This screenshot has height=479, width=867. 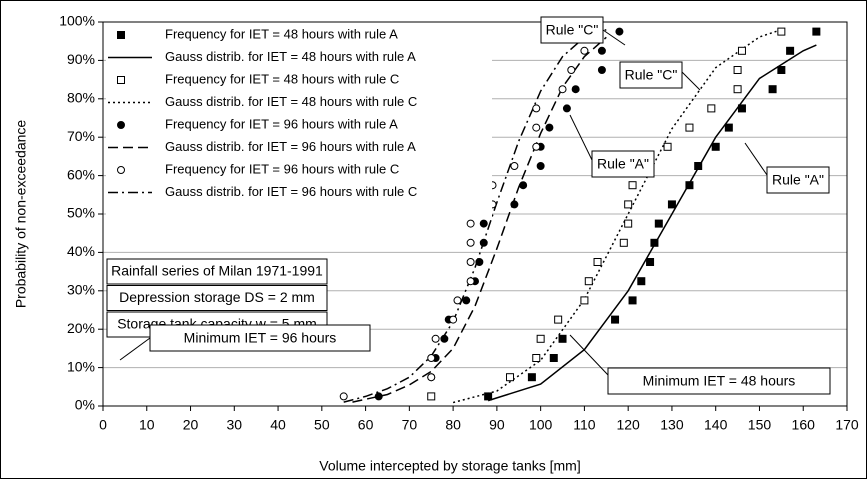 What do you see at coordinates (282, 78) in the screenshot?
I see `legend-label: Frequency for IET = 48 hours with rule C` at bounding box center [282, 78].